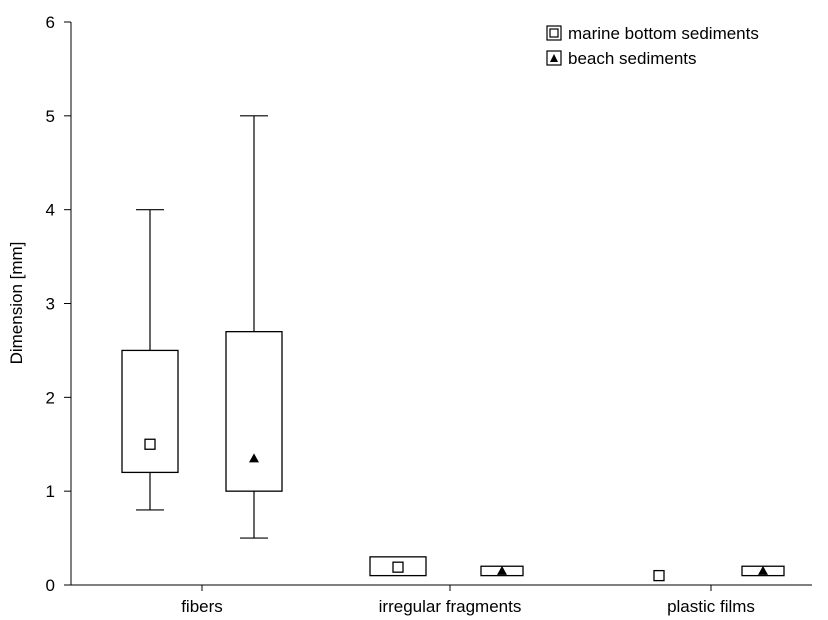 This screenshot has width=828, height=620. I want to click on legend-label: beach sediments, so click(632, 58).